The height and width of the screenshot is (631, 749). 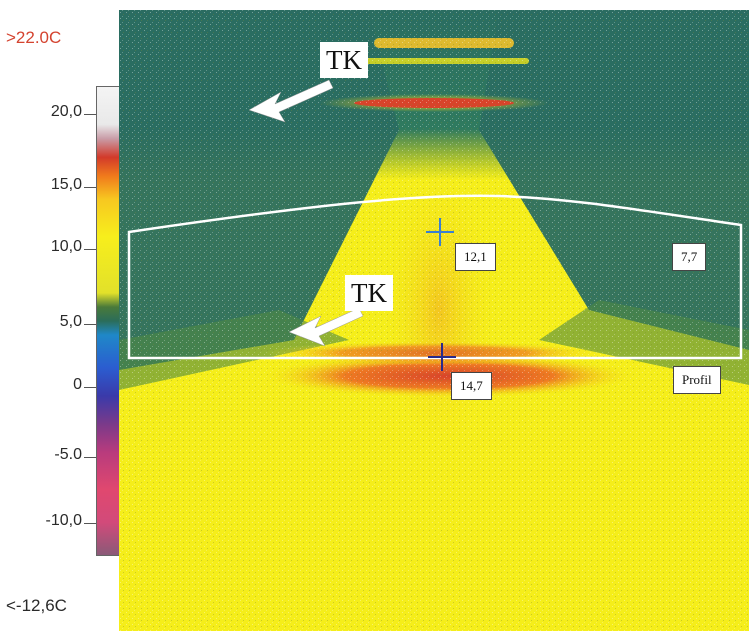 I want to click on profile-label: Profil, so click(x=697, y=380).